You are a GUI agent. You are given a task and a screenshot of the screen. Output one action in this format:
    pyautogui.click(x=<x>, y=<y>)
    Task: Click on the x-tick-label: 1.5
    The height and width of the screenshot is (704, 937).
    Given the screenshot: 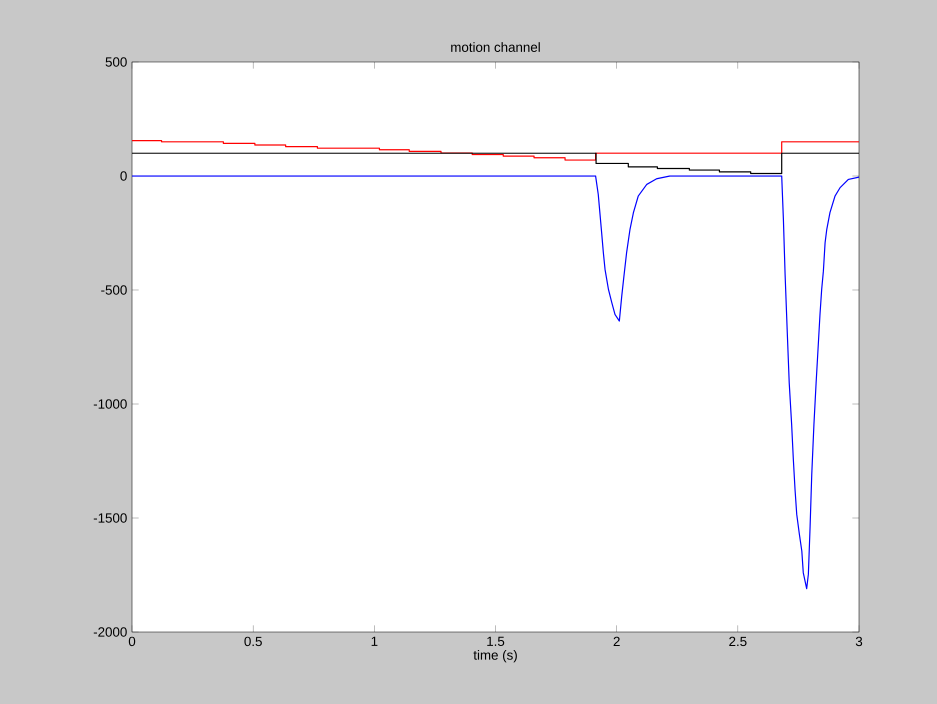 What is the action you would take?
    pyautogui.click(x=495, y=641)
    